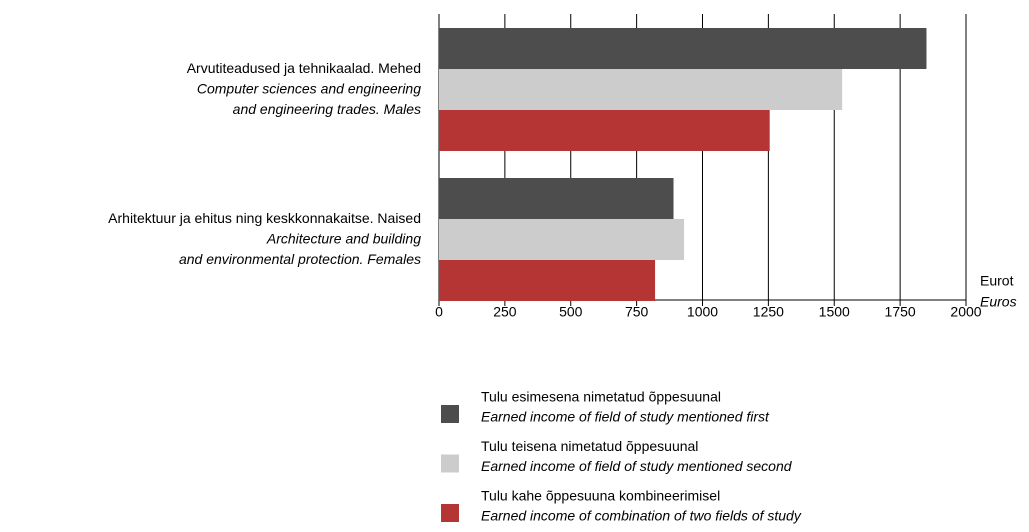 The height and width of the screenshot is (532, 1029). Describe the element at coordinates (768, 312) in the screenshot. I see `x-tick-label: 1250` at that location.